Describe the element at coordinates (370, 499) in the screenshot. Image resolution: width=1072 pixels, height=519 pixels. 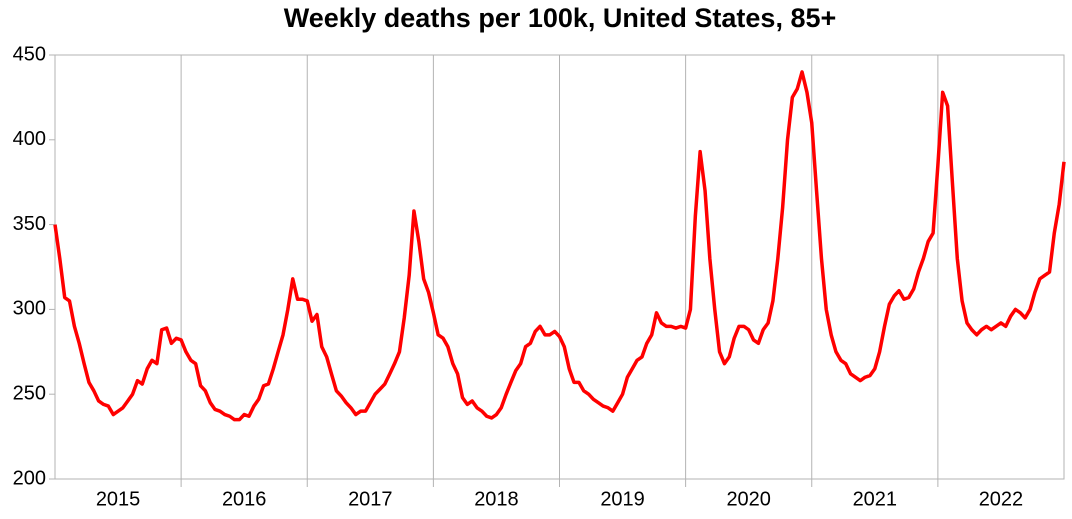
I see `x-tick-label: 2017` at that location.